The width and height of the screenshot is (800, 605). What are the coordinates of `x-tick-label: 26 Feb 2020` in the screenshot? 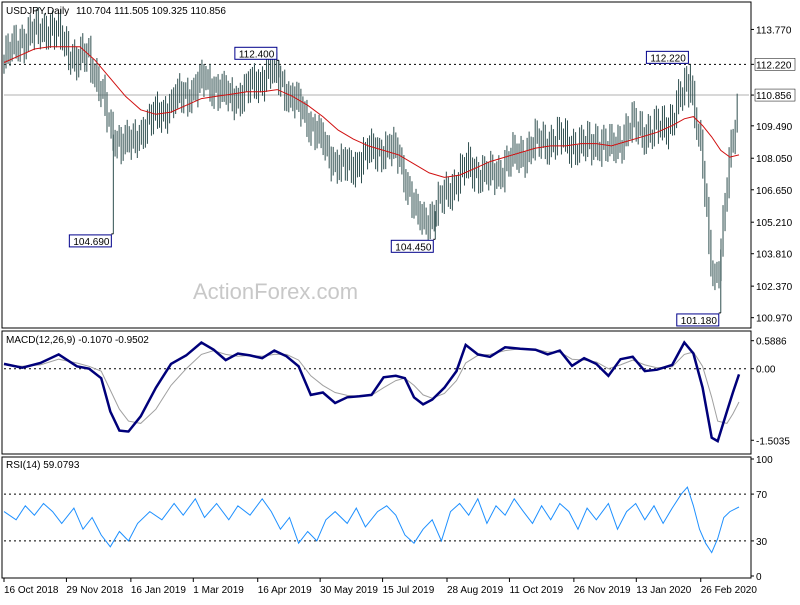 It's located at (729, 590).